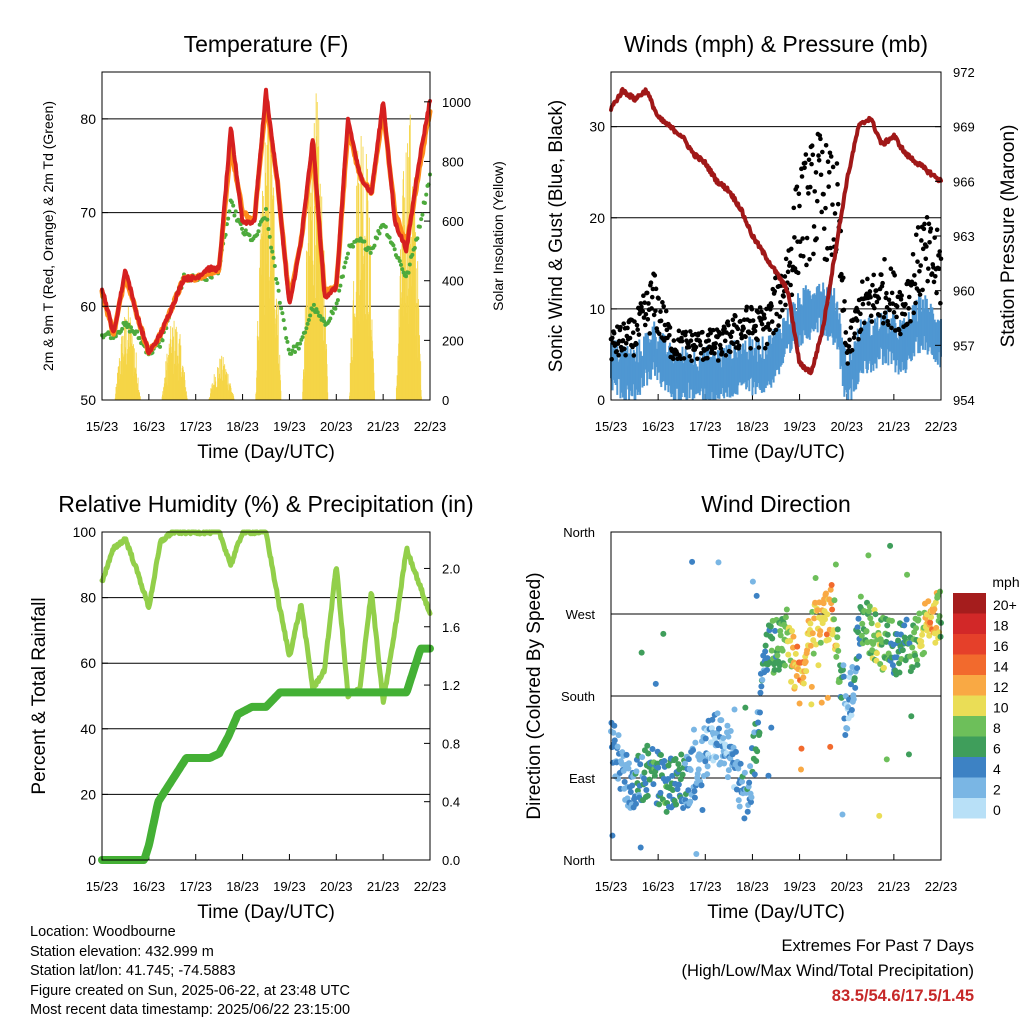 The image size is (1024, 1024). Describe the element at coordinates (997, 728) in the screenshot. I see `legend-label: 8` at that location.